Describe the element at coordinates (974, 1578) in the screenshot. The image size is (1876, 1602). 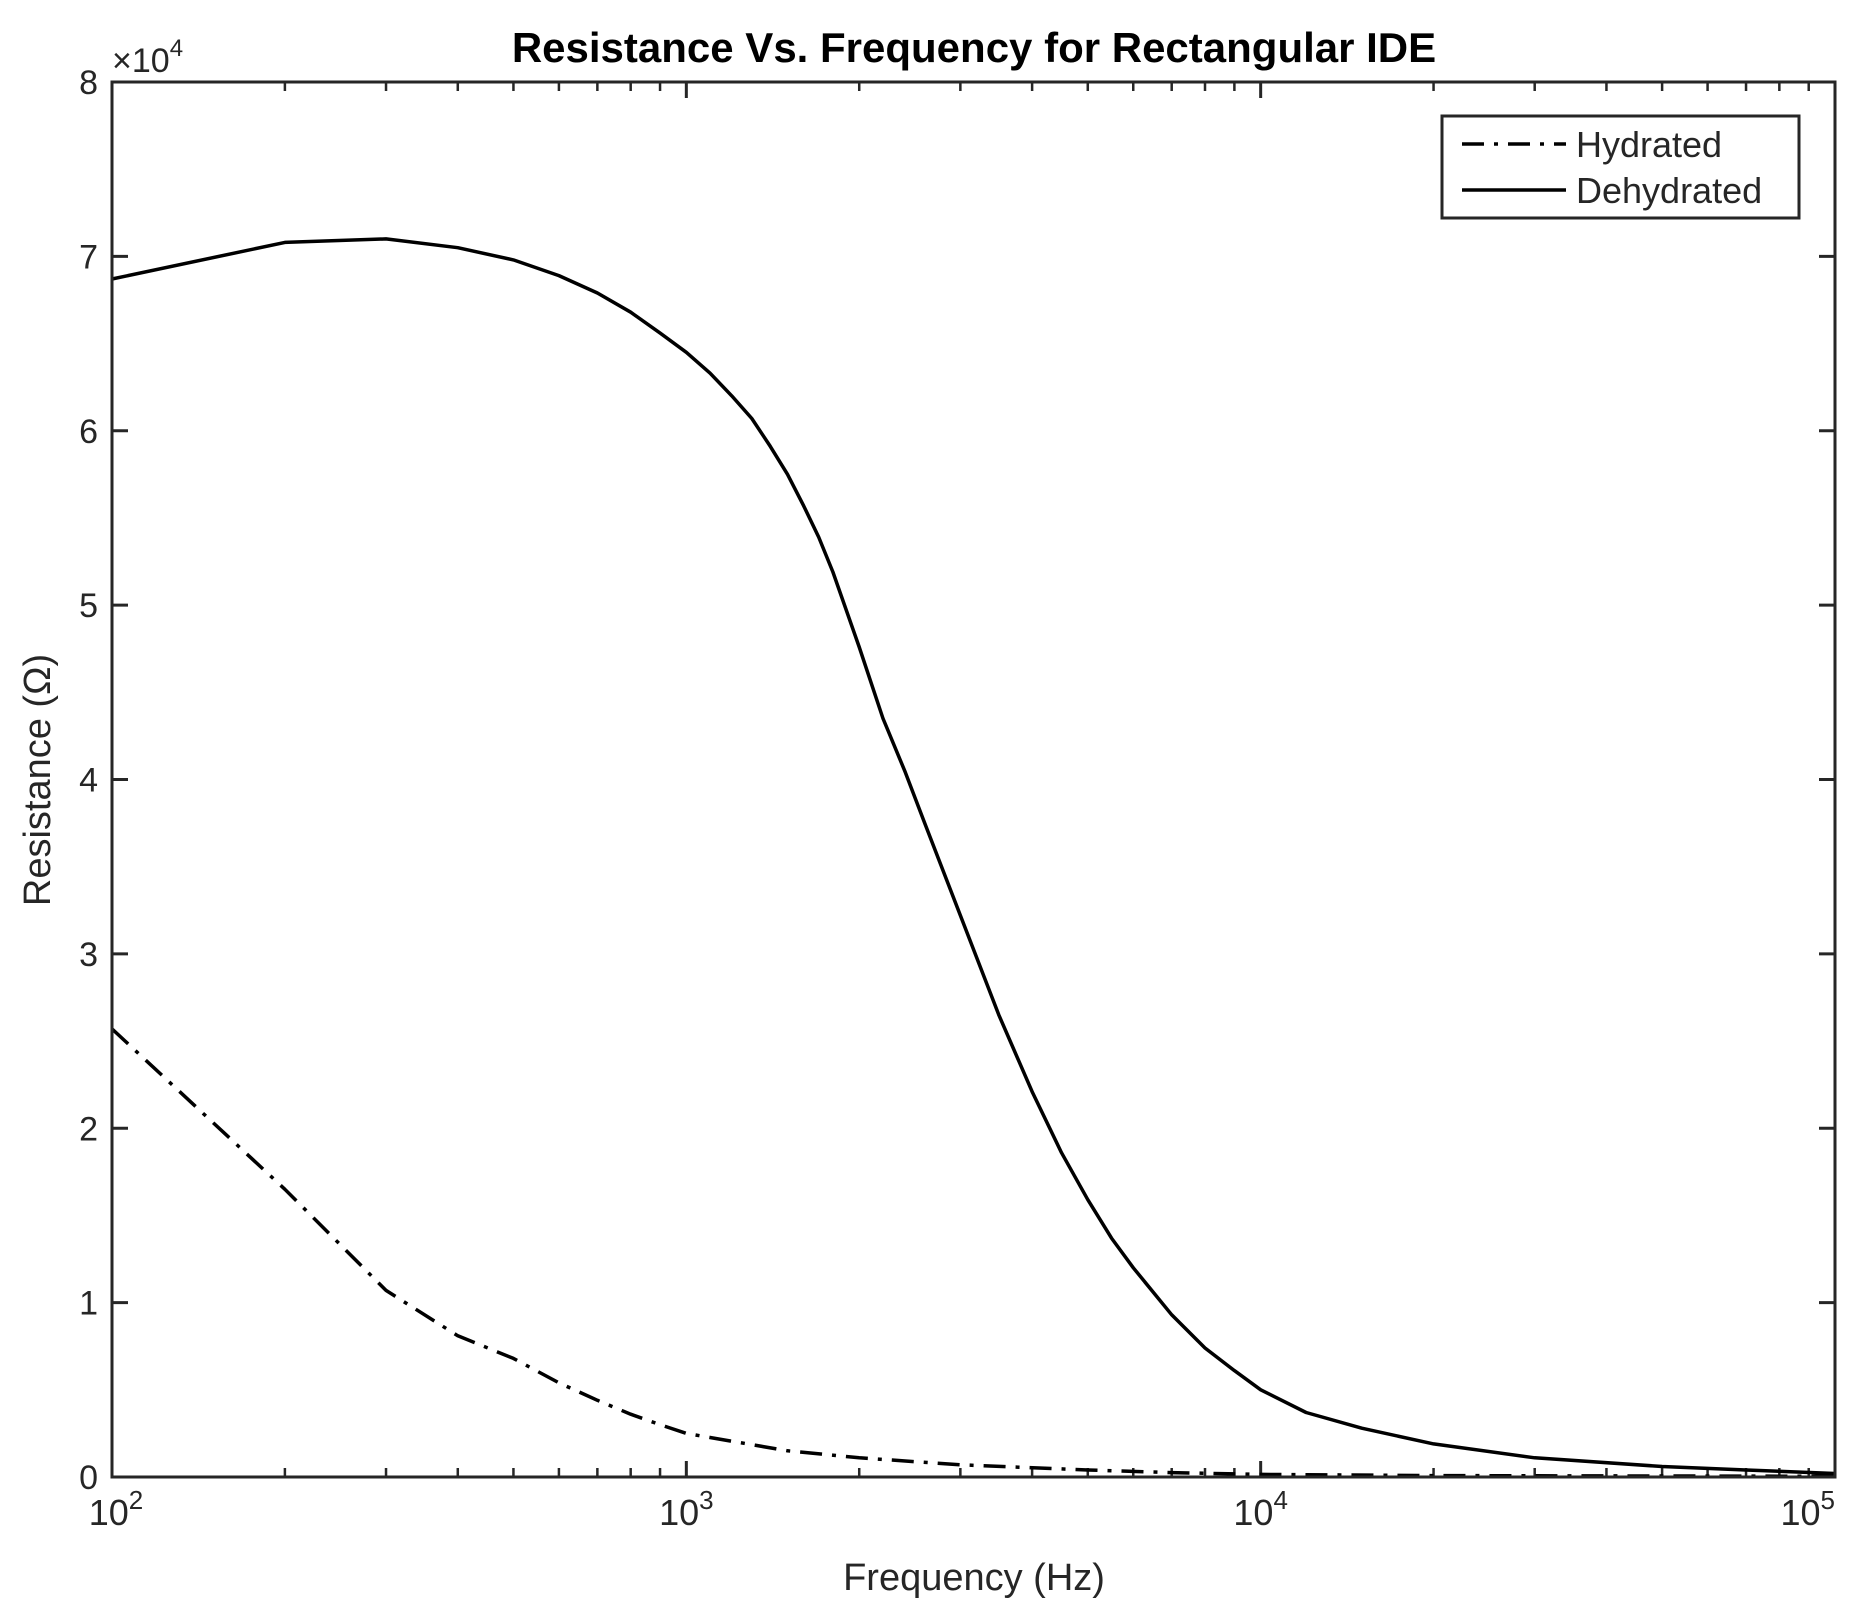
I see `x-axis-label: Frequency (Hz)` at that location.